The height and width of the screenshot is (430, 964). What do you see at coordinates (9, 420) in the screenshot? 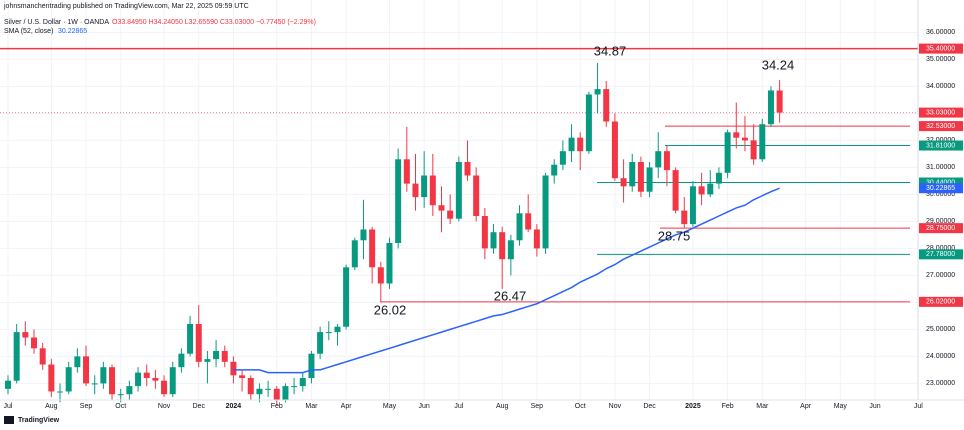
I see `brand-logo` at bounding box center [9, 420].